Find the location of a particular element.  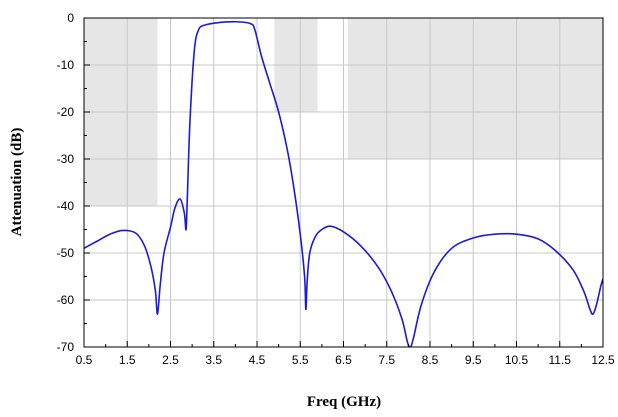

x-tick-label: 2.5 is located at coordinates (170, 360).